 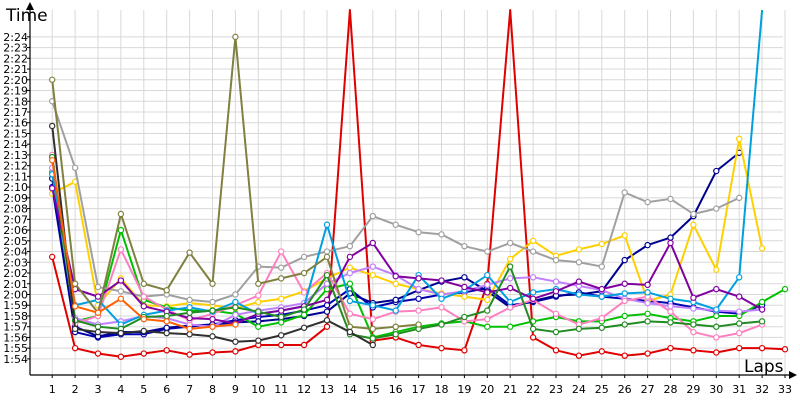 I want to click on x-tick-label: 30, so click(x=716, y=389).